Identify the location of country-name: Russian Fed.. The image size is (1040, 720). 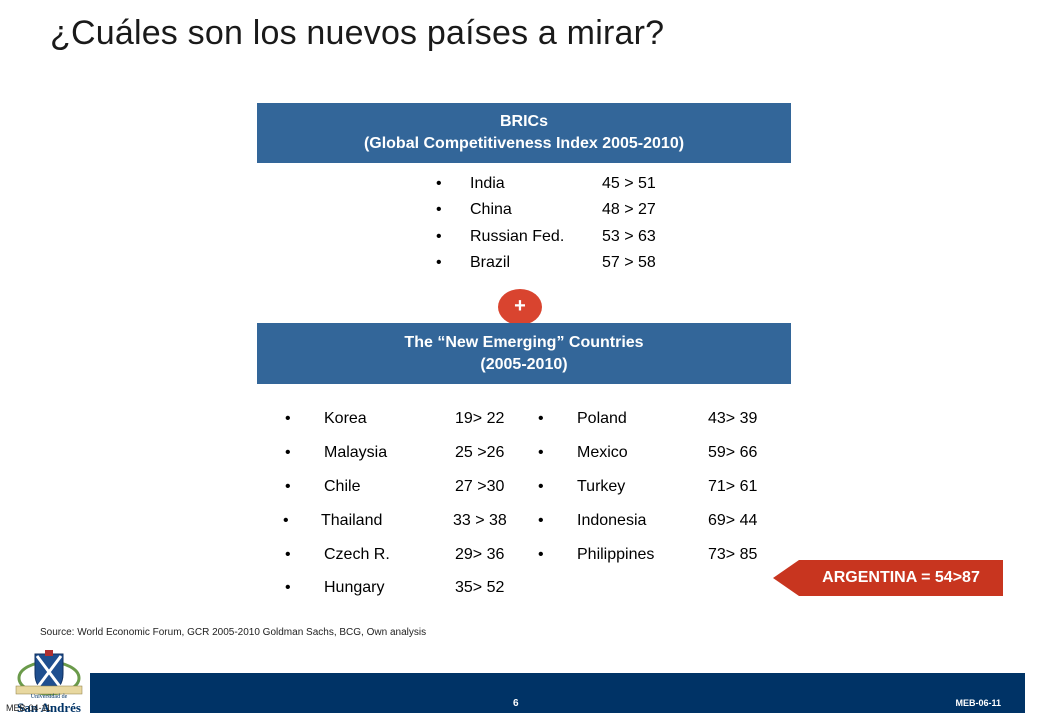
(517, 236).